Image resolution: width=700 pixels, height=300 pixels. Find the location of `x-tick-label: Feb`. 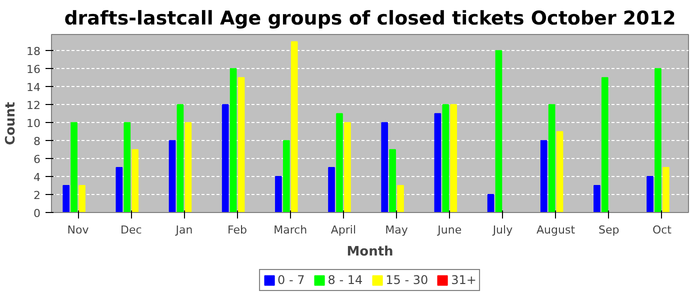

x-tick-label: Feb is located at coordinates (238, 230).